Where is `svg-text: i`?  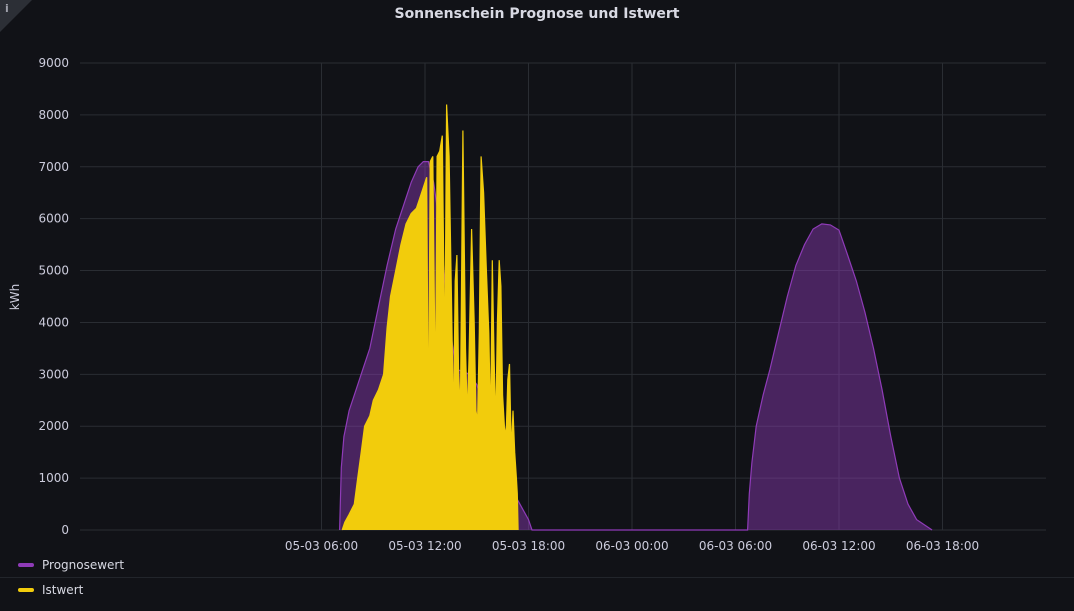 svg-text: i is located at coordinates (7, 8).